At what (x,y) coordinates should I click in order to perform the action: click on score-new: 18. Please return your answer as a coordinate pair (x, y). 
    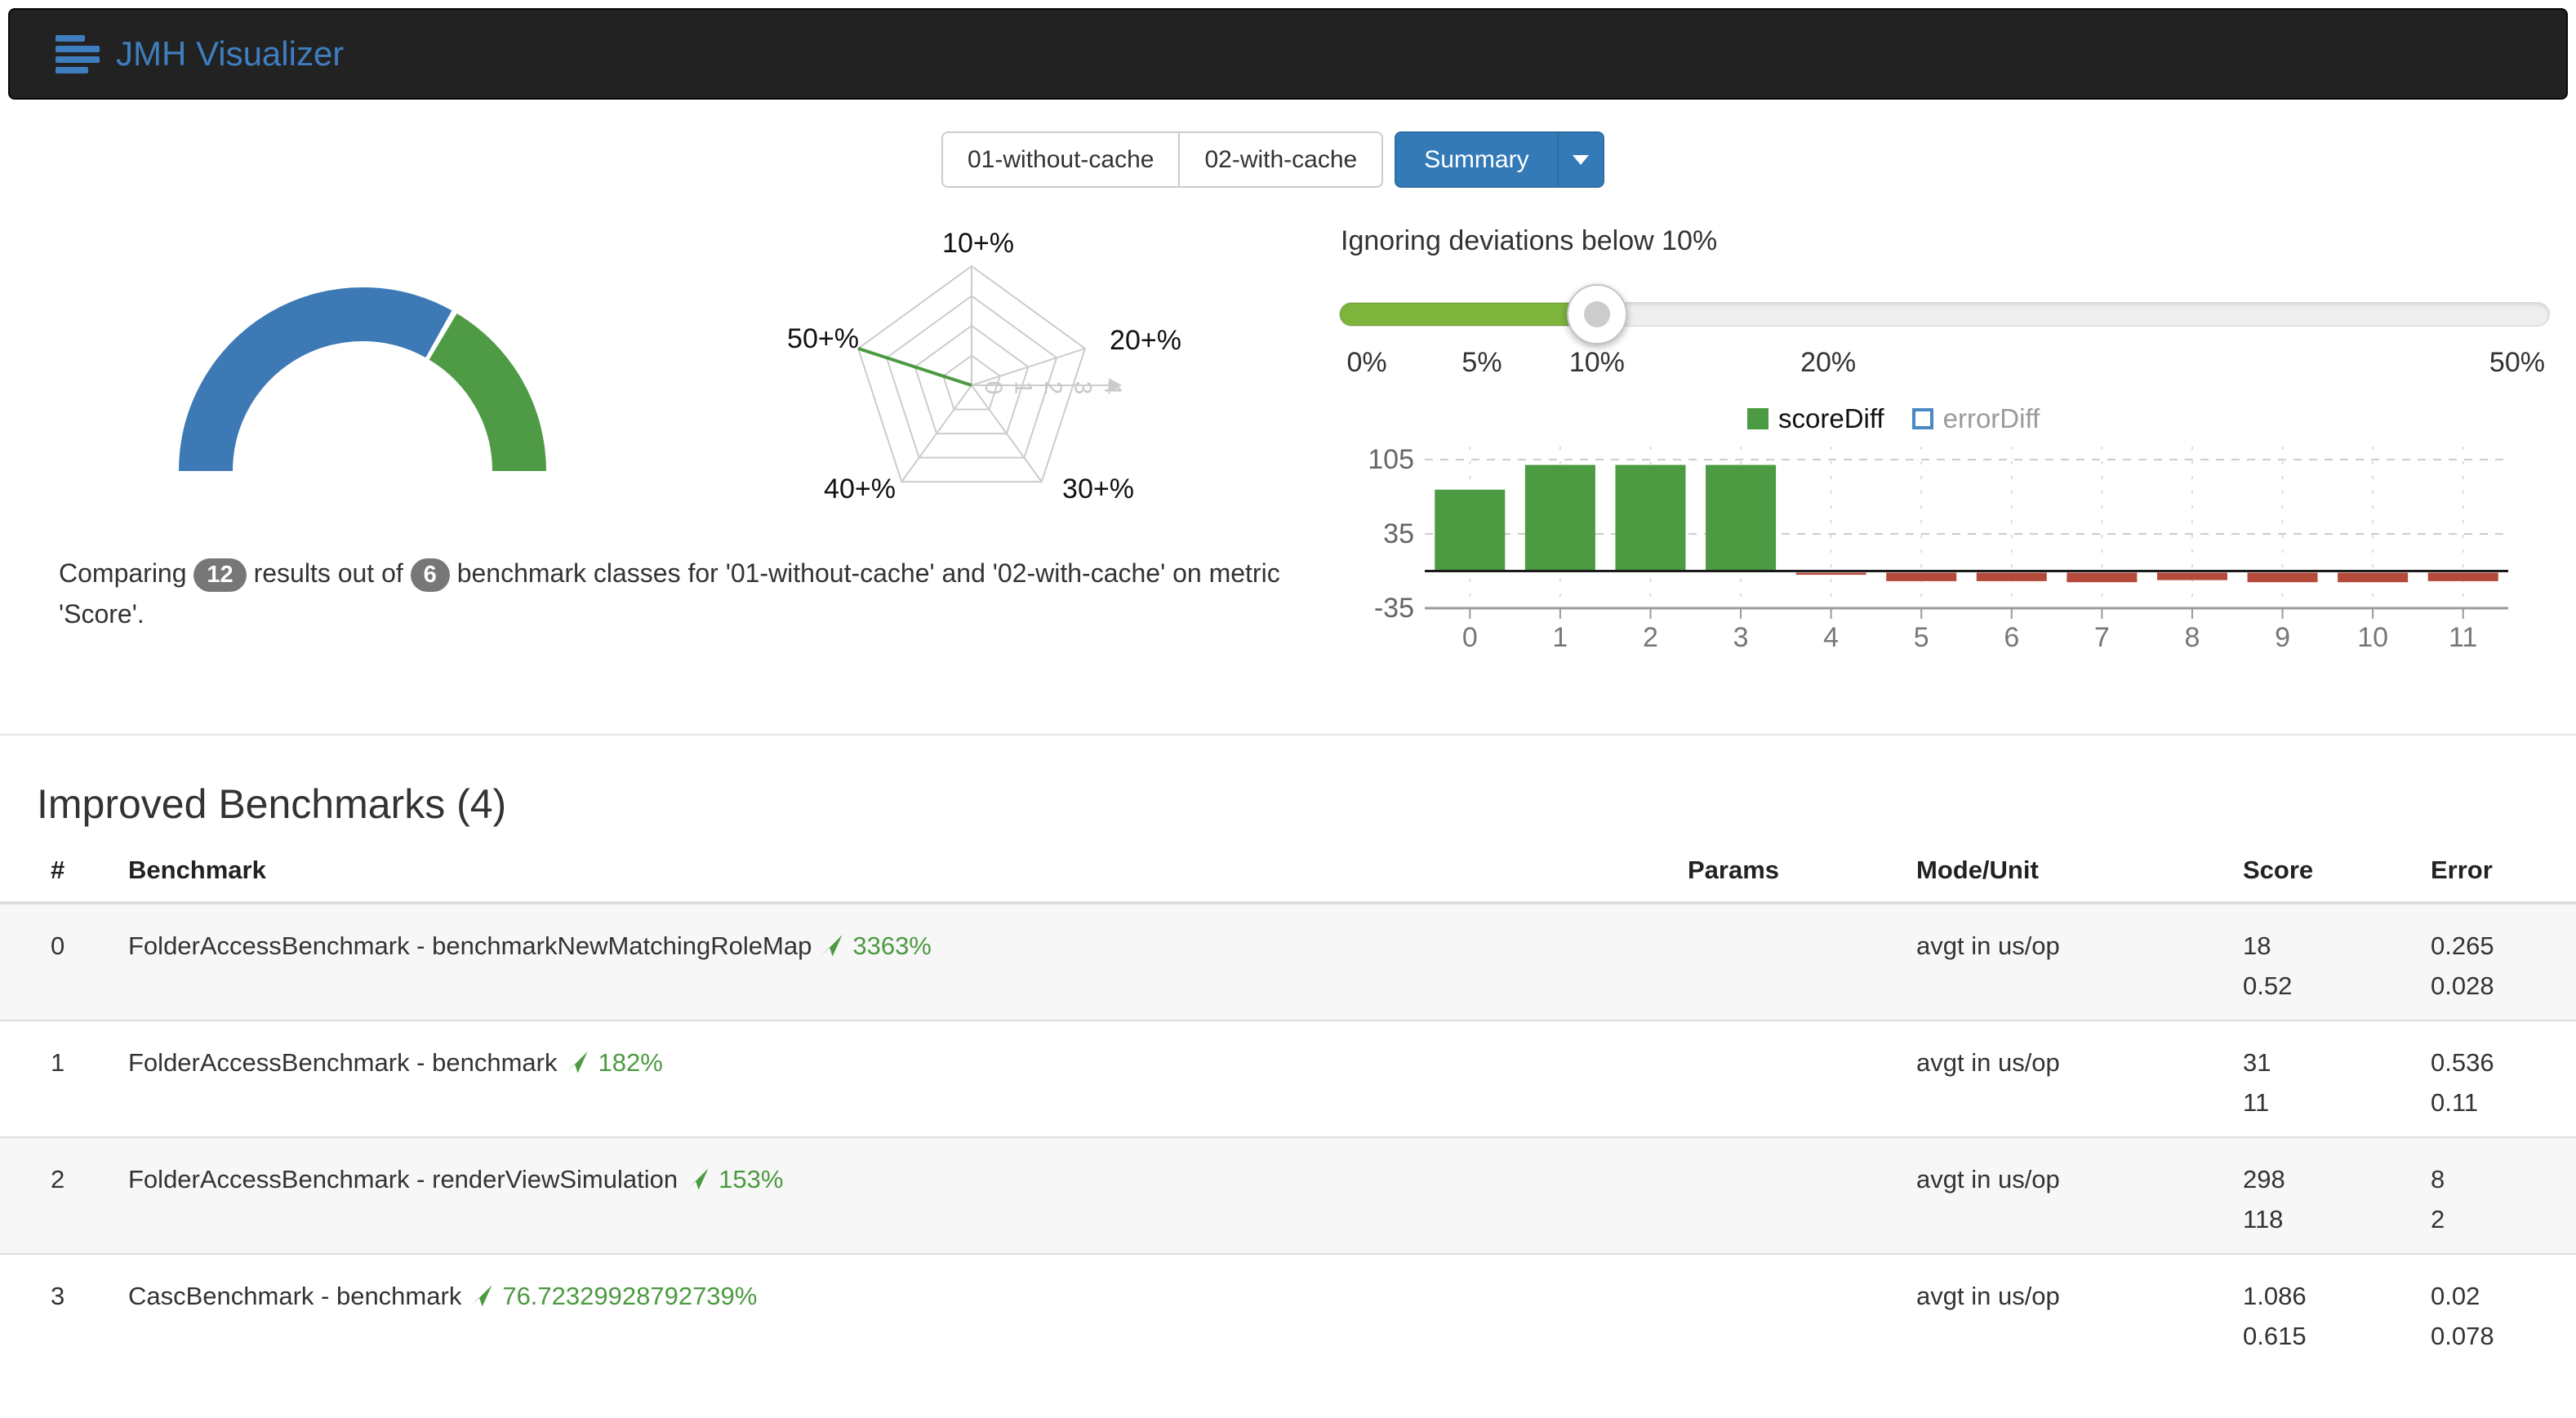
    Looking at the image, I should click on (2257, 945).